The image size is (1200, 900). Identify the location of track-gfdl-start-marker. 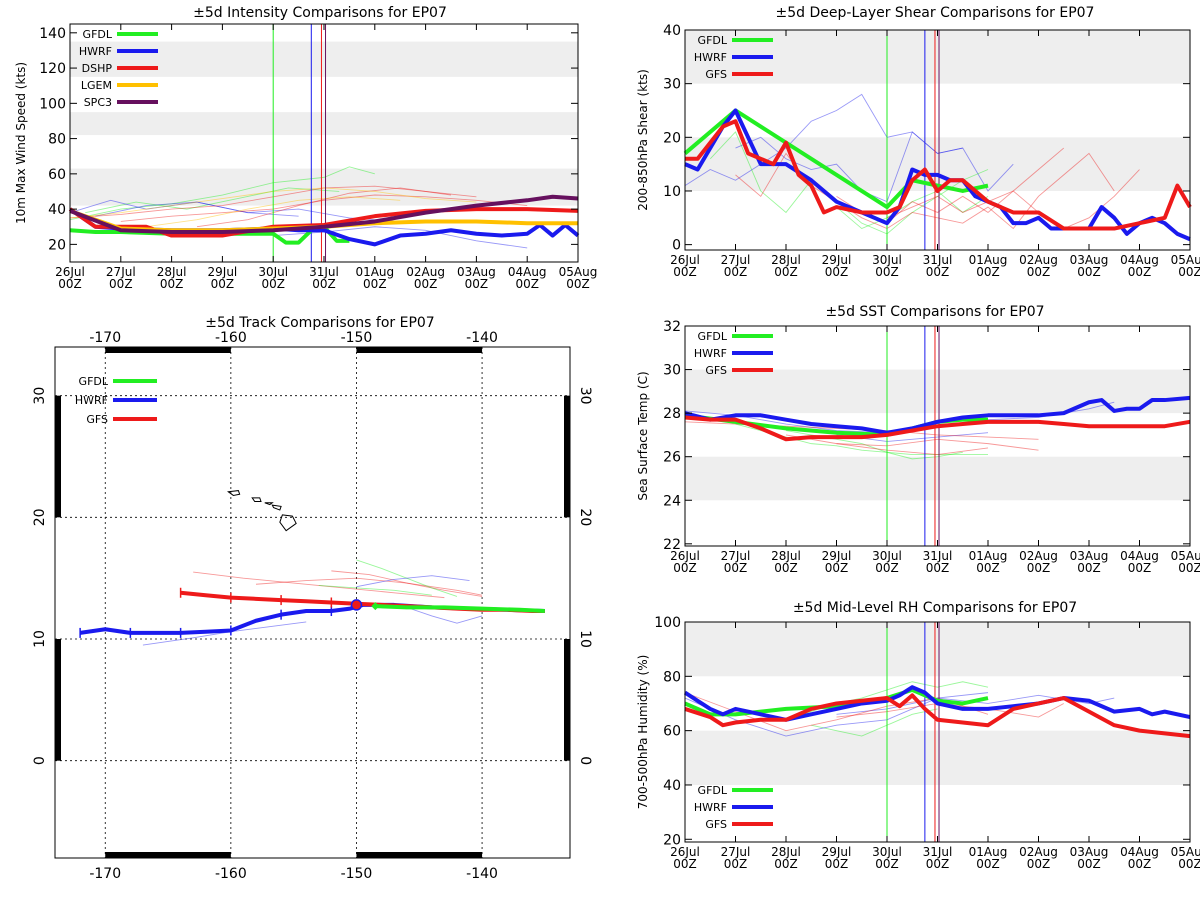
(375, 606).